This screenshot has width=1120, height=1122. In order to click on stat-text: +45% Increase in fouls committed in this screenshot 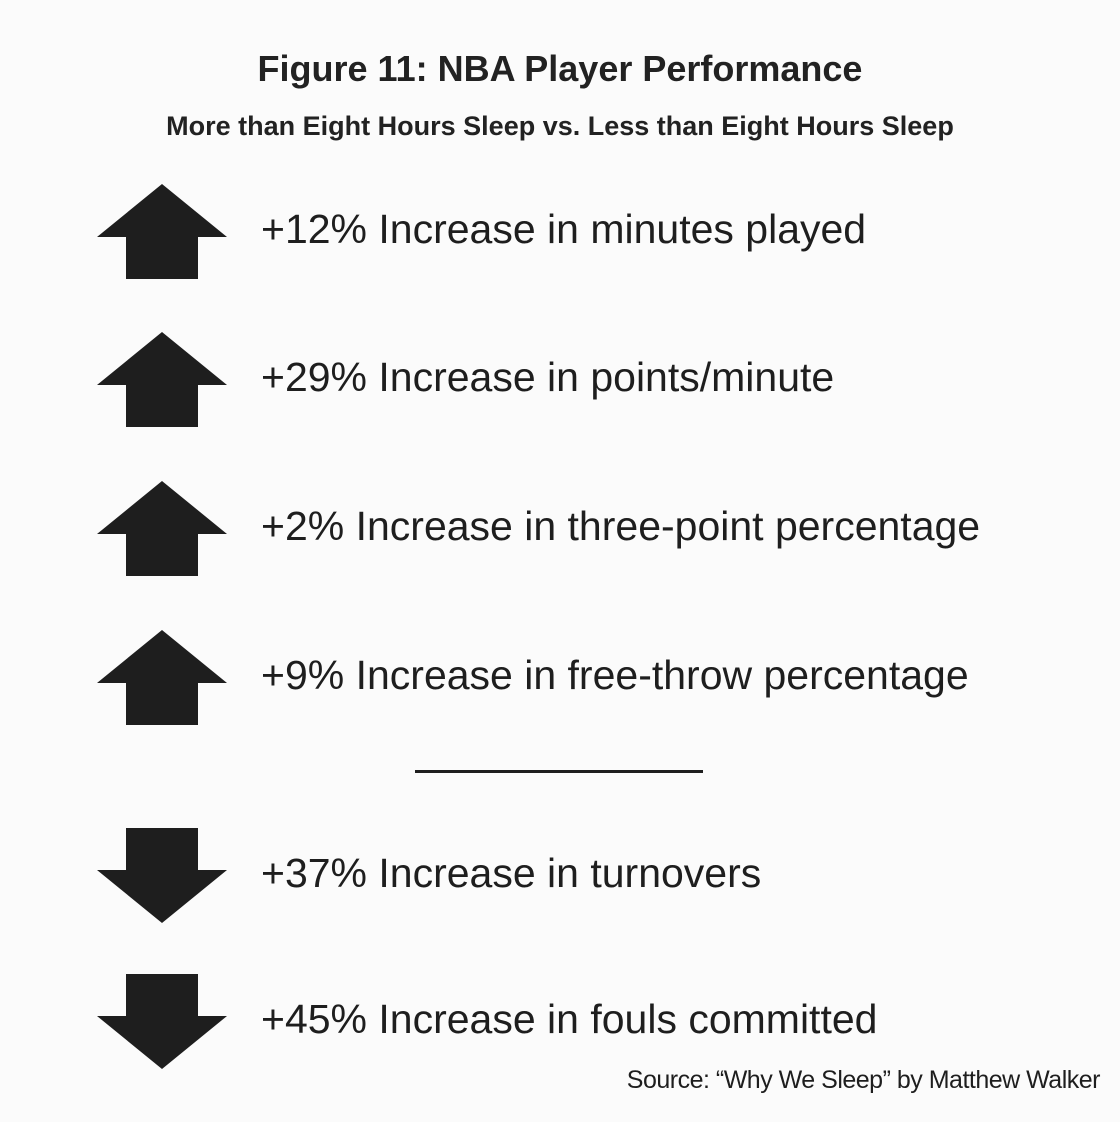, I will do `click(569, 1019)`.